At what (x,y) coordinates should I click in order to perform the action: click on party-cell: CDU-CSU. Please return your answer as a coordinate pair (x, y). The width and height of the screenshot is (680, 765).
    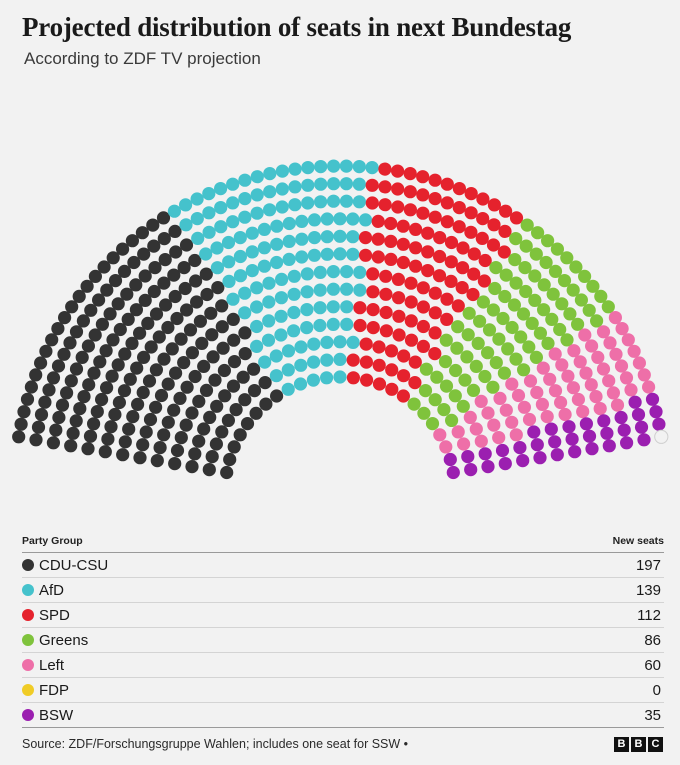
    Looking at the image, I should click on (65, 565).